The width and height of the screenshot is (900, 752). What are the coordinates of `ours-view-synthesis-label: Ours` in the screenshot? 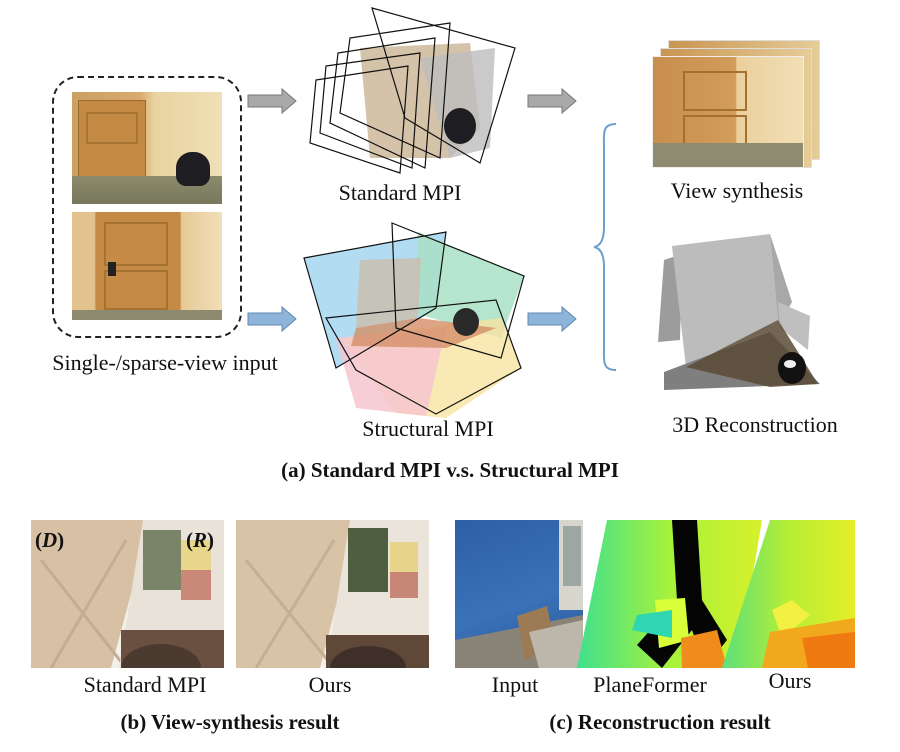 It's located at (330, 684).